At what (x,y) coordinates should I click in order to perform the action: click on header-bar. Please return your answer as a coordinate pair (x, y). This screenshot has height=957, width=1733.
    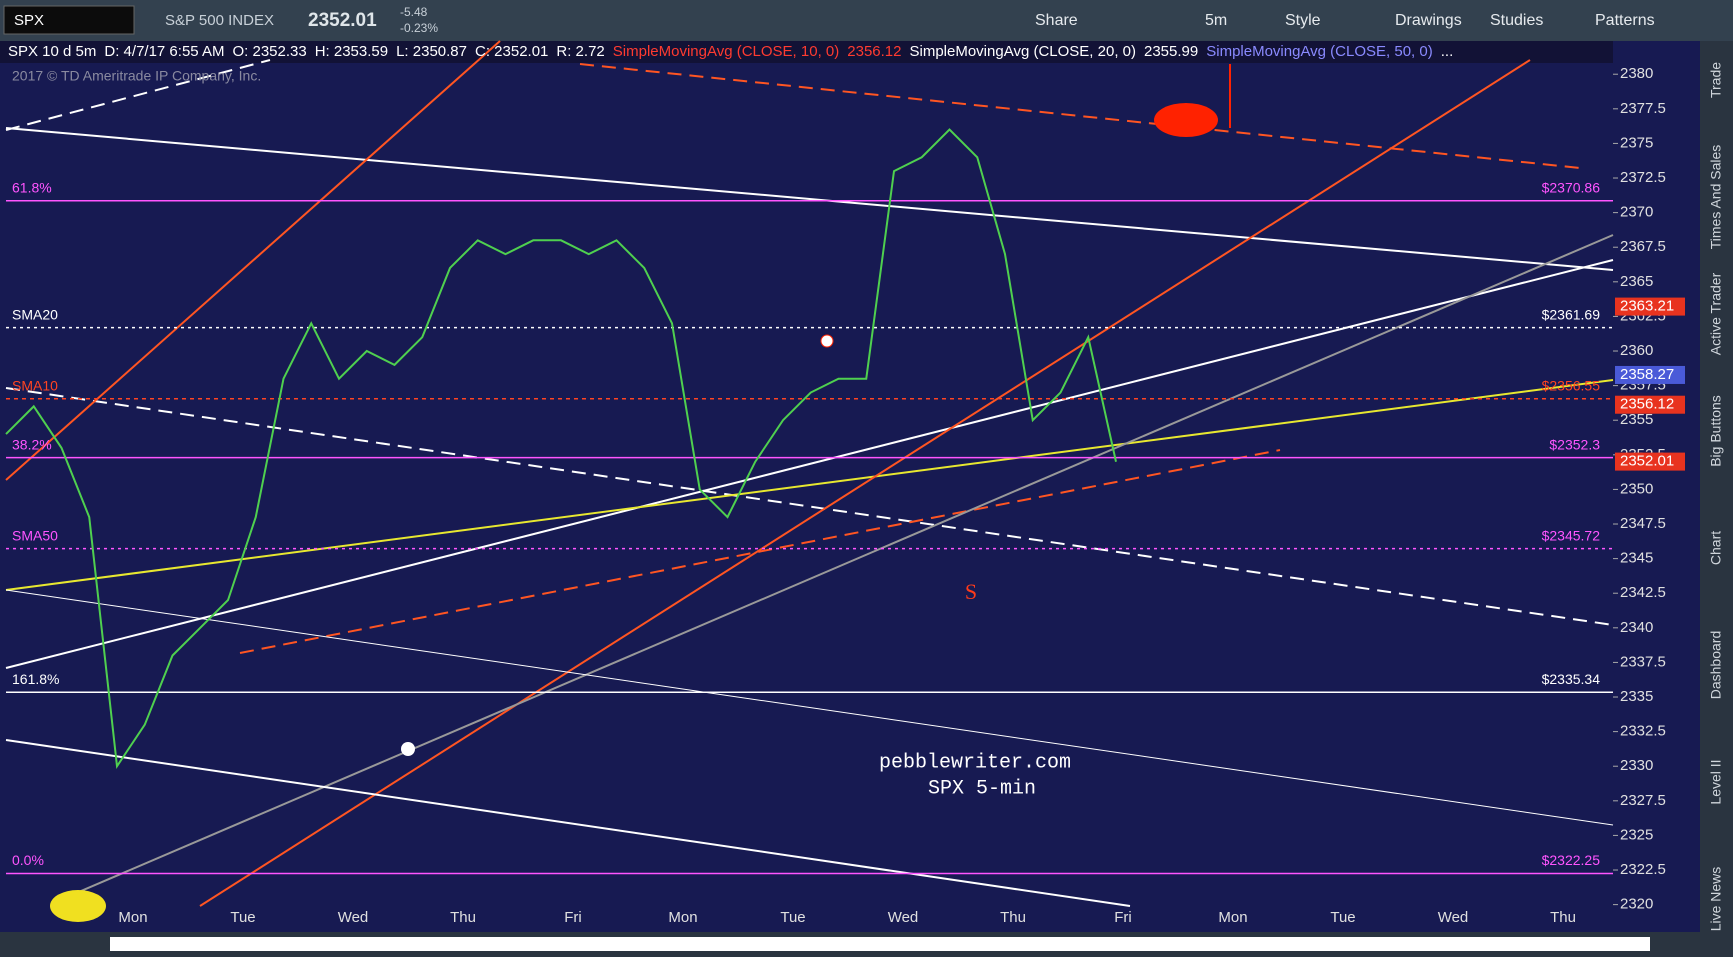
    Looking at the image, I should click on (806, 52).